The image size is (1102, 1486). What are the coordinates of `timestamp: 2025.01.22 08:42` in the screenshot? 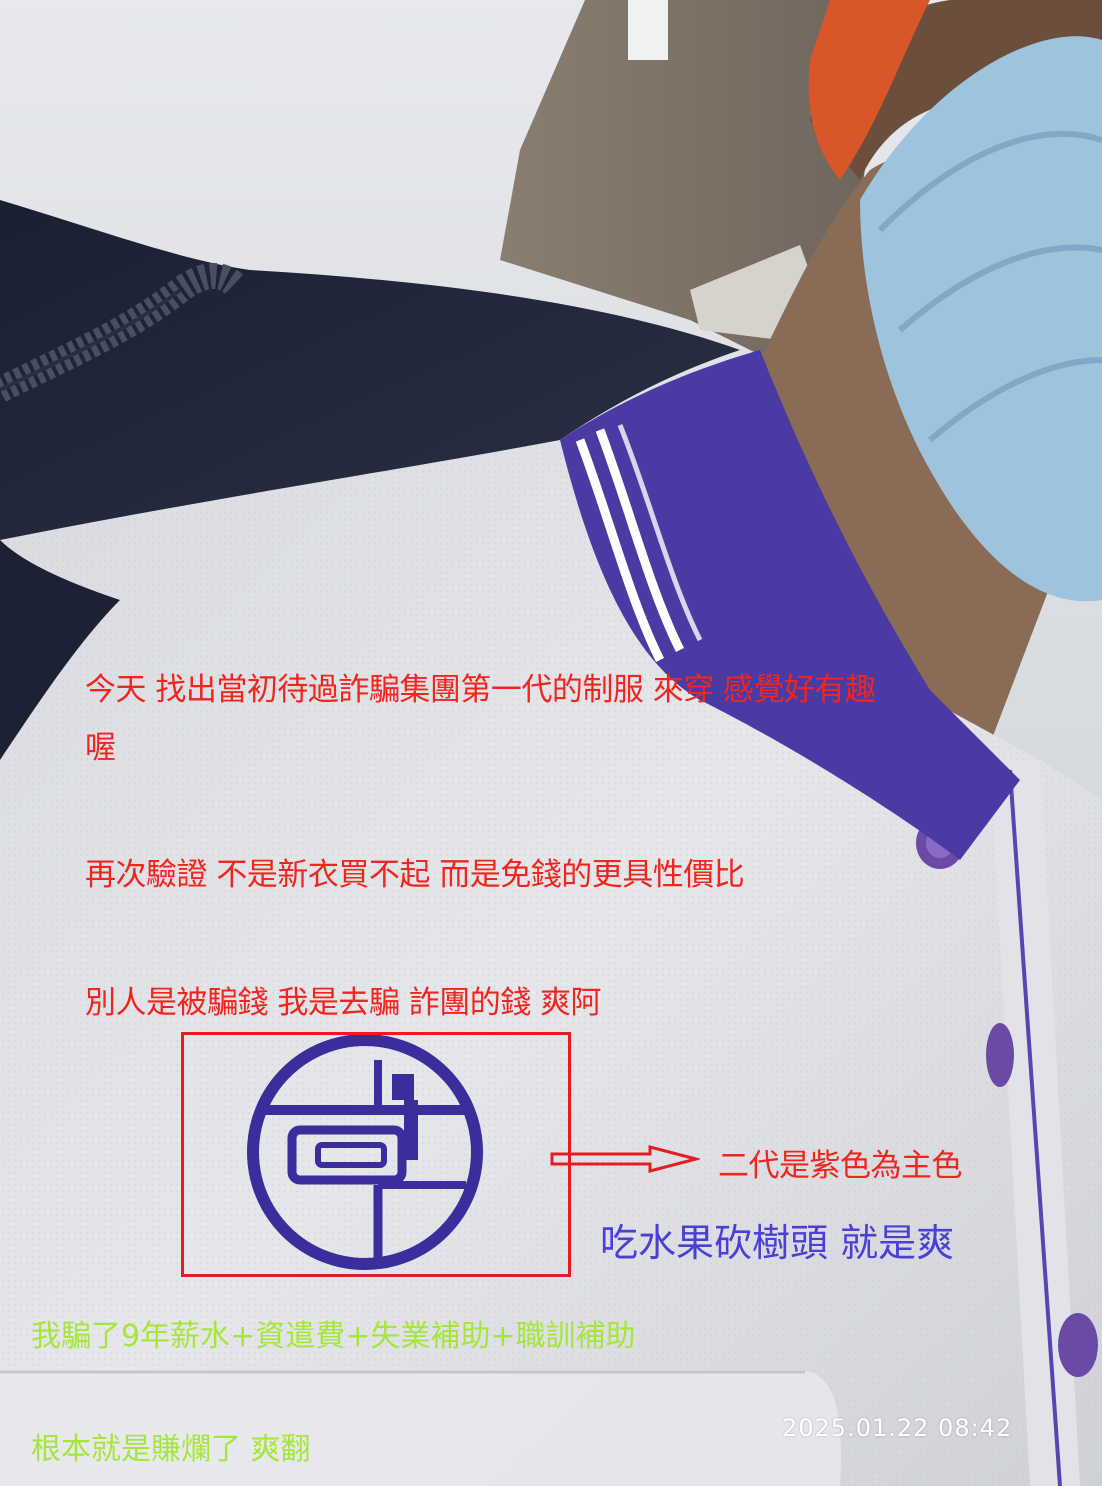 It's located at (897, 1428).